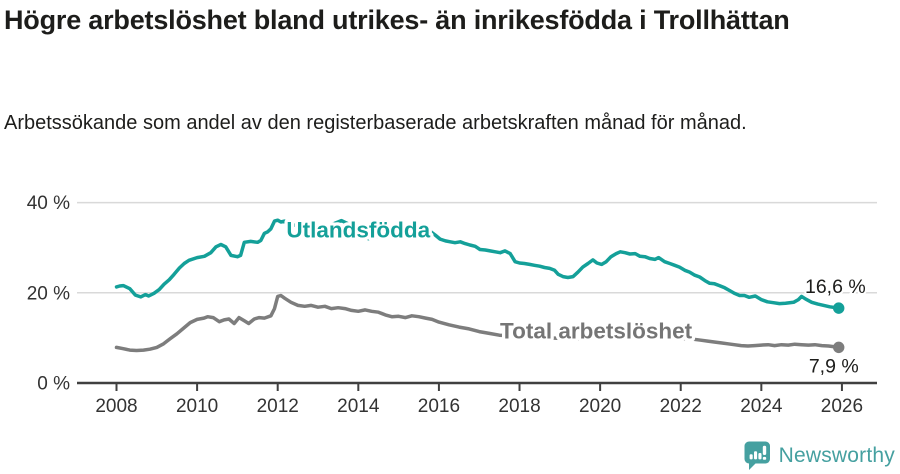 Image resolution: width=900 pixels, height=474 pixels. I want to click on y-axis-label: 40 %, so click(48, 203).